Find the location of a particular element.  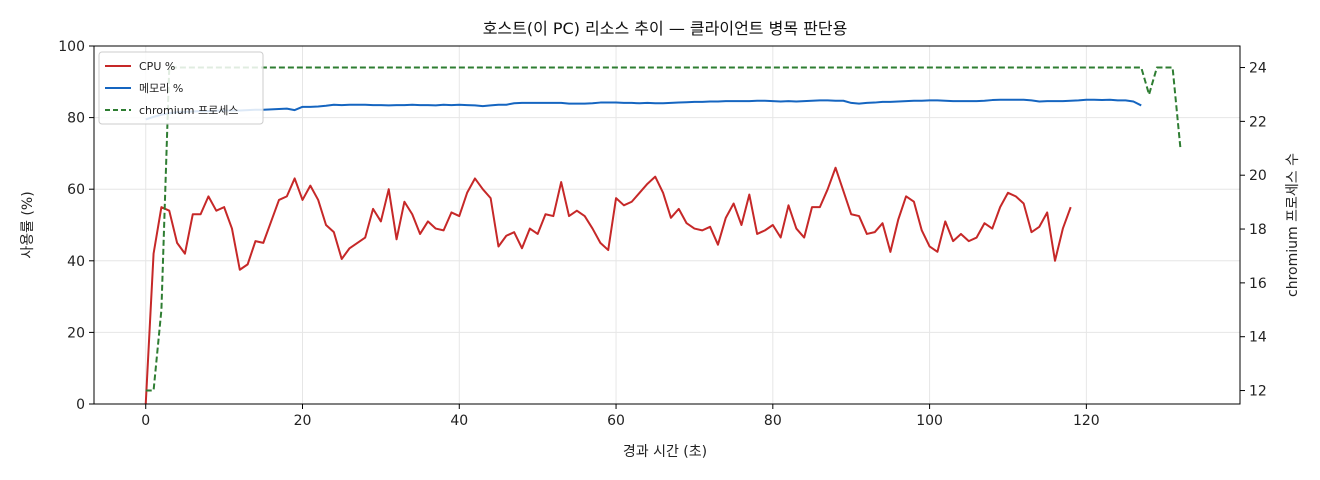

y-axis-label: 사용률 (%) is located at coordinates (28, 224).